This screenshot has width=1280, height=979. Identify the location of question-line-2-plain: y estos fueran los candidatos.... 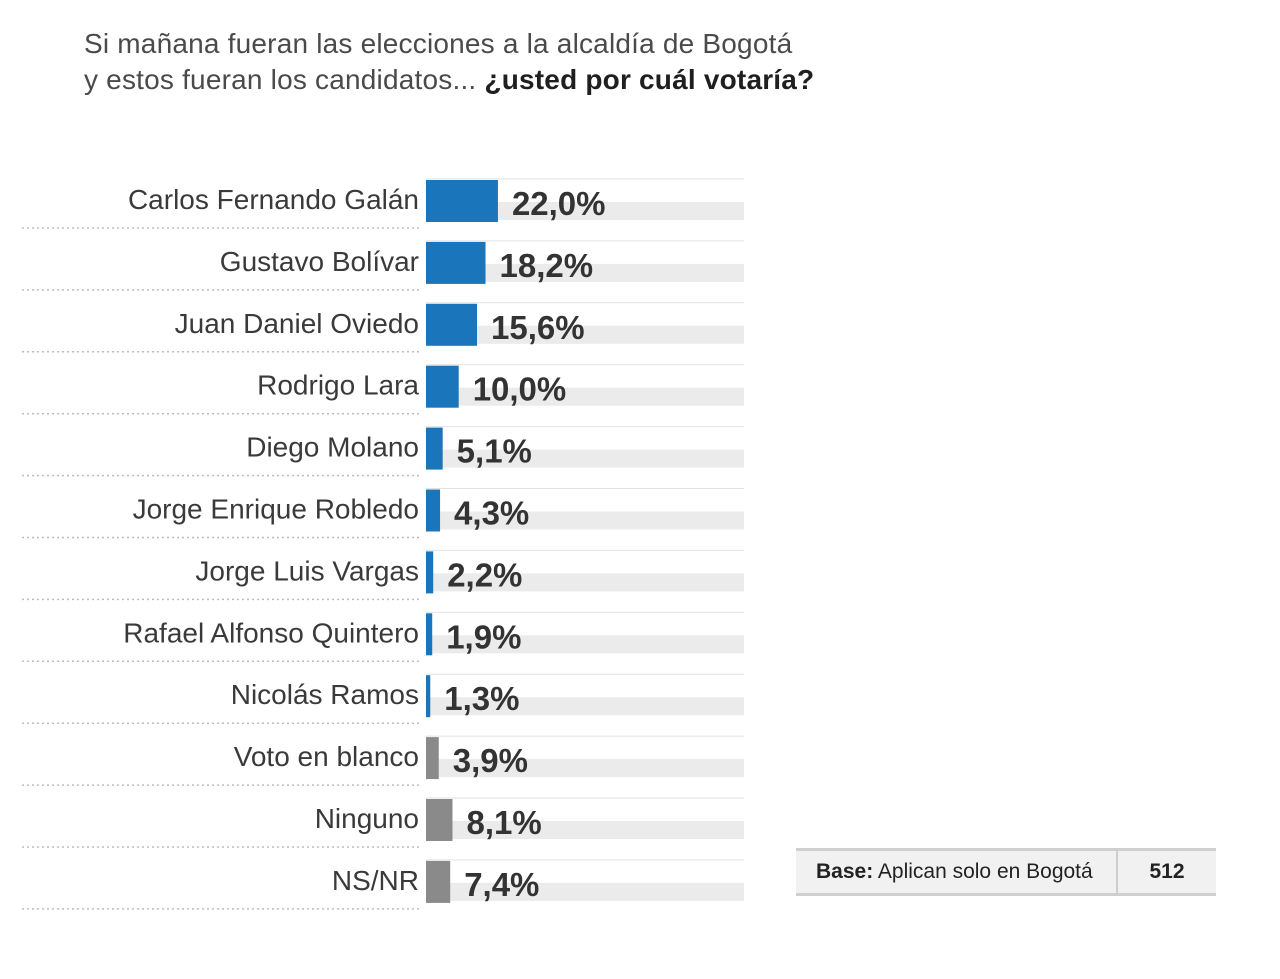
(284, 79).